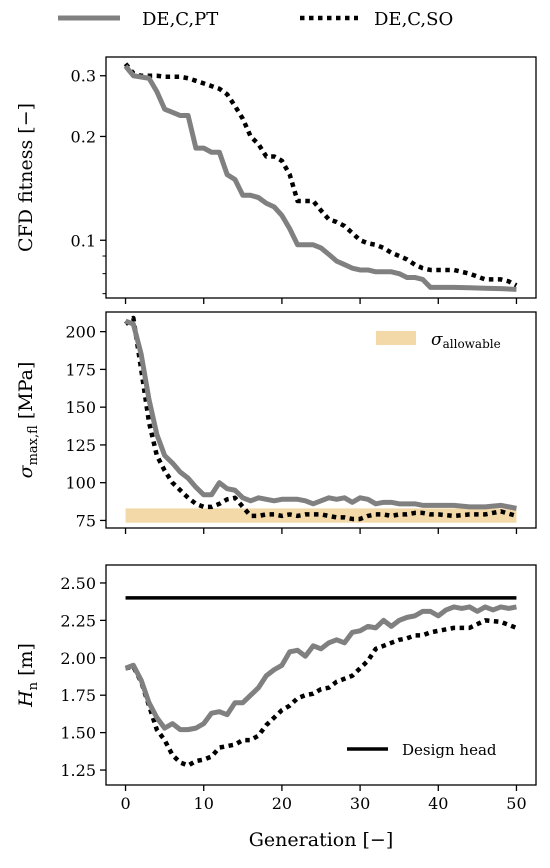 Image resolution: width=550 pixels, height=868 pixels. What do you see at coordinates (33, 685) in the screenshot?
I see `y-axis-label-subscript: n` at bounding box center [33, 685].